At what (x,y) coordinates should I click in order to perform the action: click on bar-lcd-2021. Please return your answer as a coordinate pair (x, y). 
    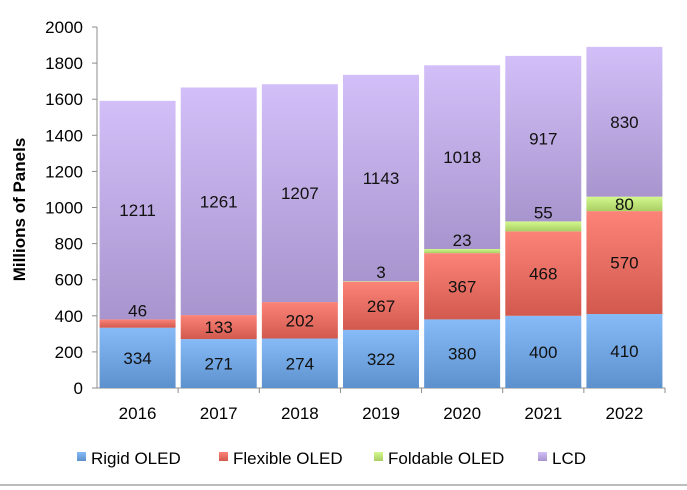
    Looking at the image, I should click on (543, 138).